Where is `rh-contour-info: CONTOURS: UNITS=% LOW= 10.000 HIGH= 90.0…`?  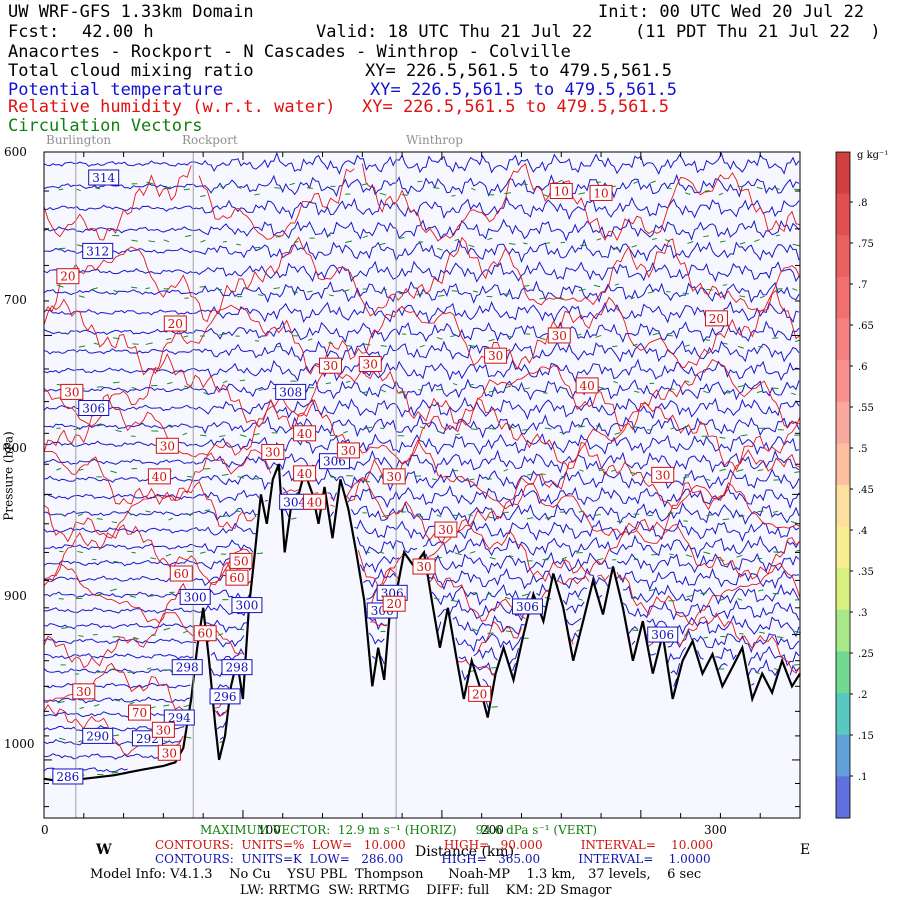
rh-contour-info: CONTOURS: UNITS=% LOW= 10.000 HIGH= 90.0… is located at coordinates (434, 845).